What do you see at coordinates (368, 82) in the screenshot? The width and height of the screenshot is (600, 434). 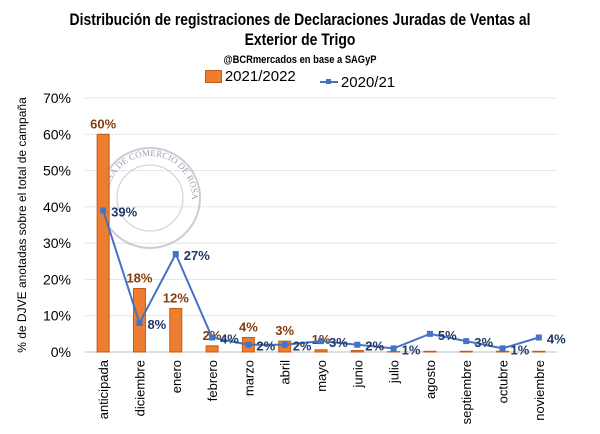 I see `legend-label: 2020/21` at bounding box center [368, 82].